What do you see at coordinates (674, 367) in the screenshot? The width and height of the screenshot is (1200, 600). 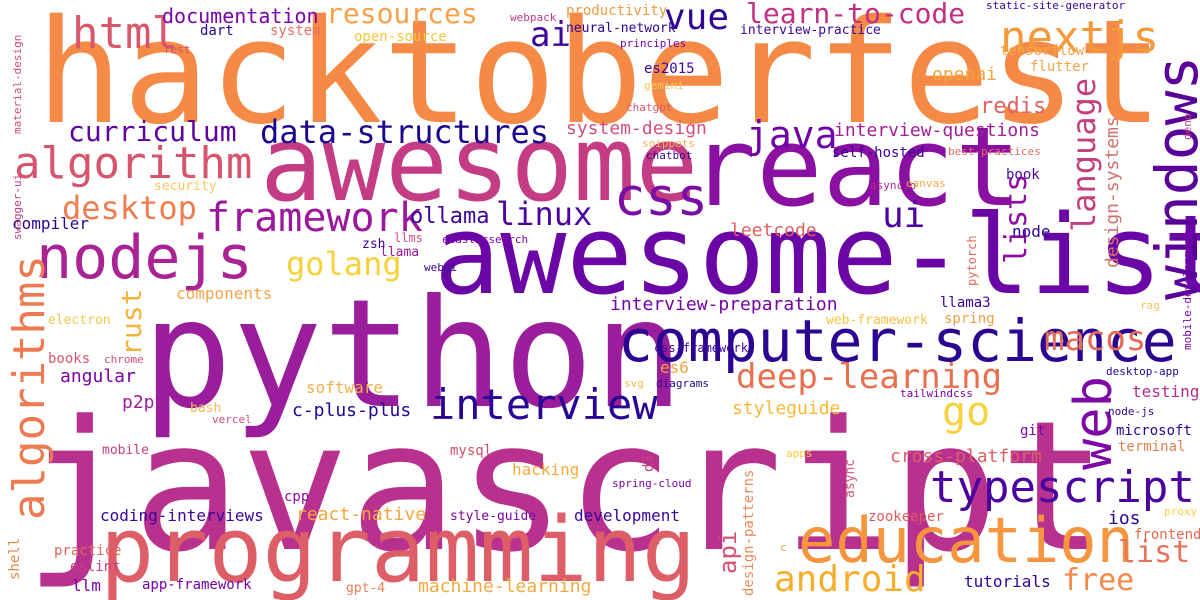 I see `word-es6: es6` at bounding box center [674, 367].